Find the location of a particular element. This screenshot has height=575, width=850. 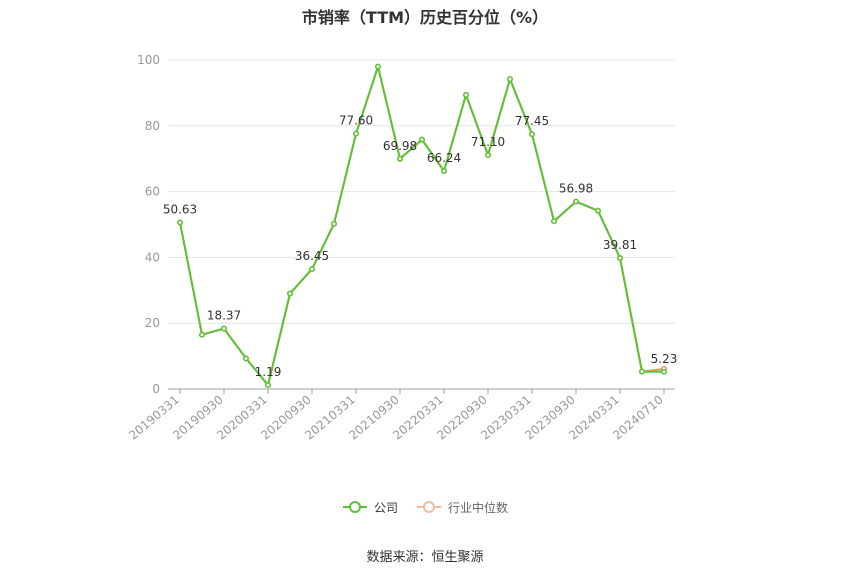

data-label: 77.45 is located at coordinates (532, 121).